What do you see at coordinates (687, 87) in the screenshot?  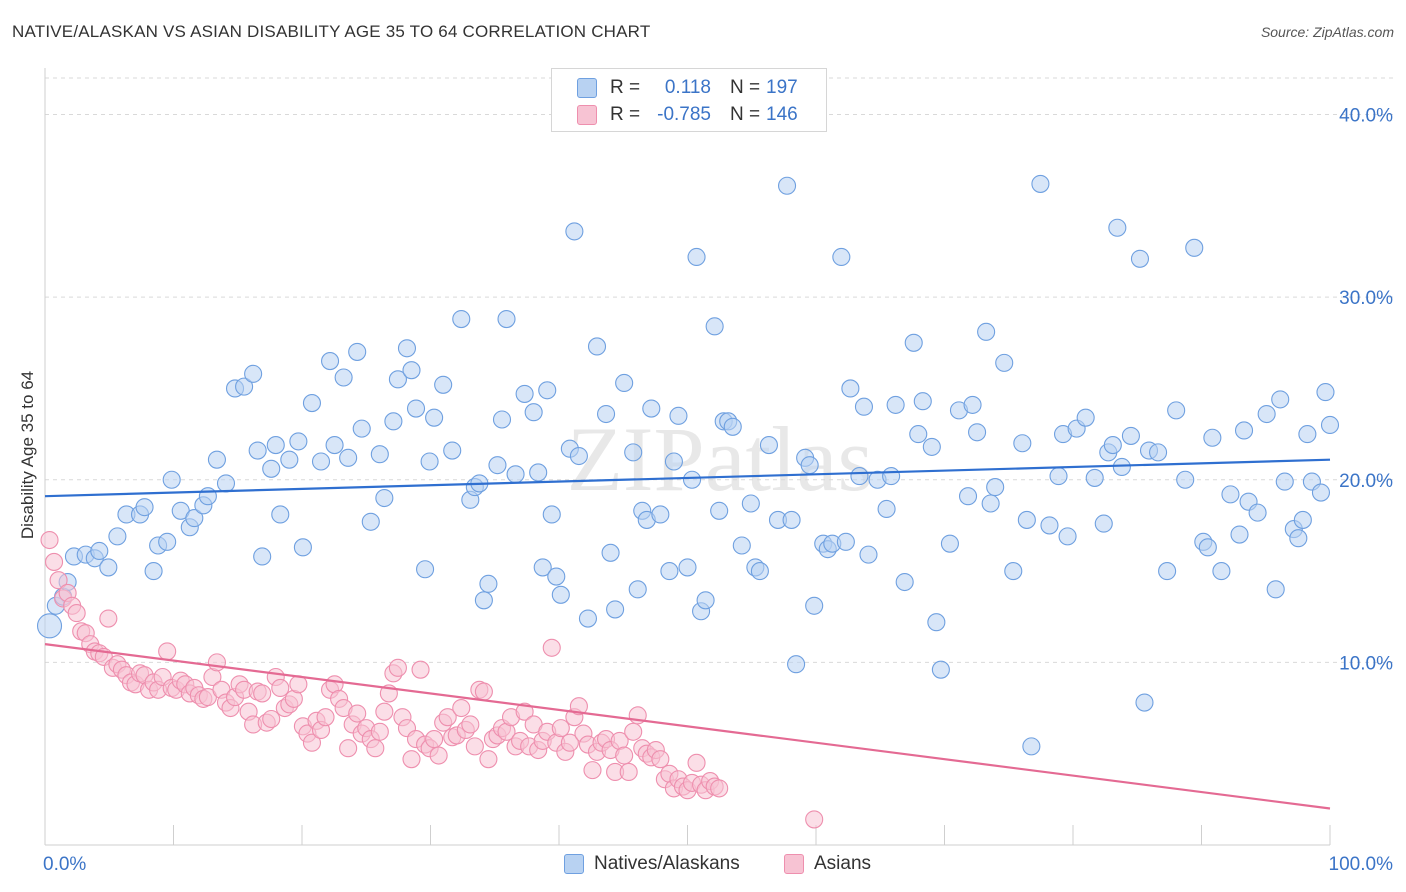 I see `r-value: 0.118` at bounding box center [687, 87].